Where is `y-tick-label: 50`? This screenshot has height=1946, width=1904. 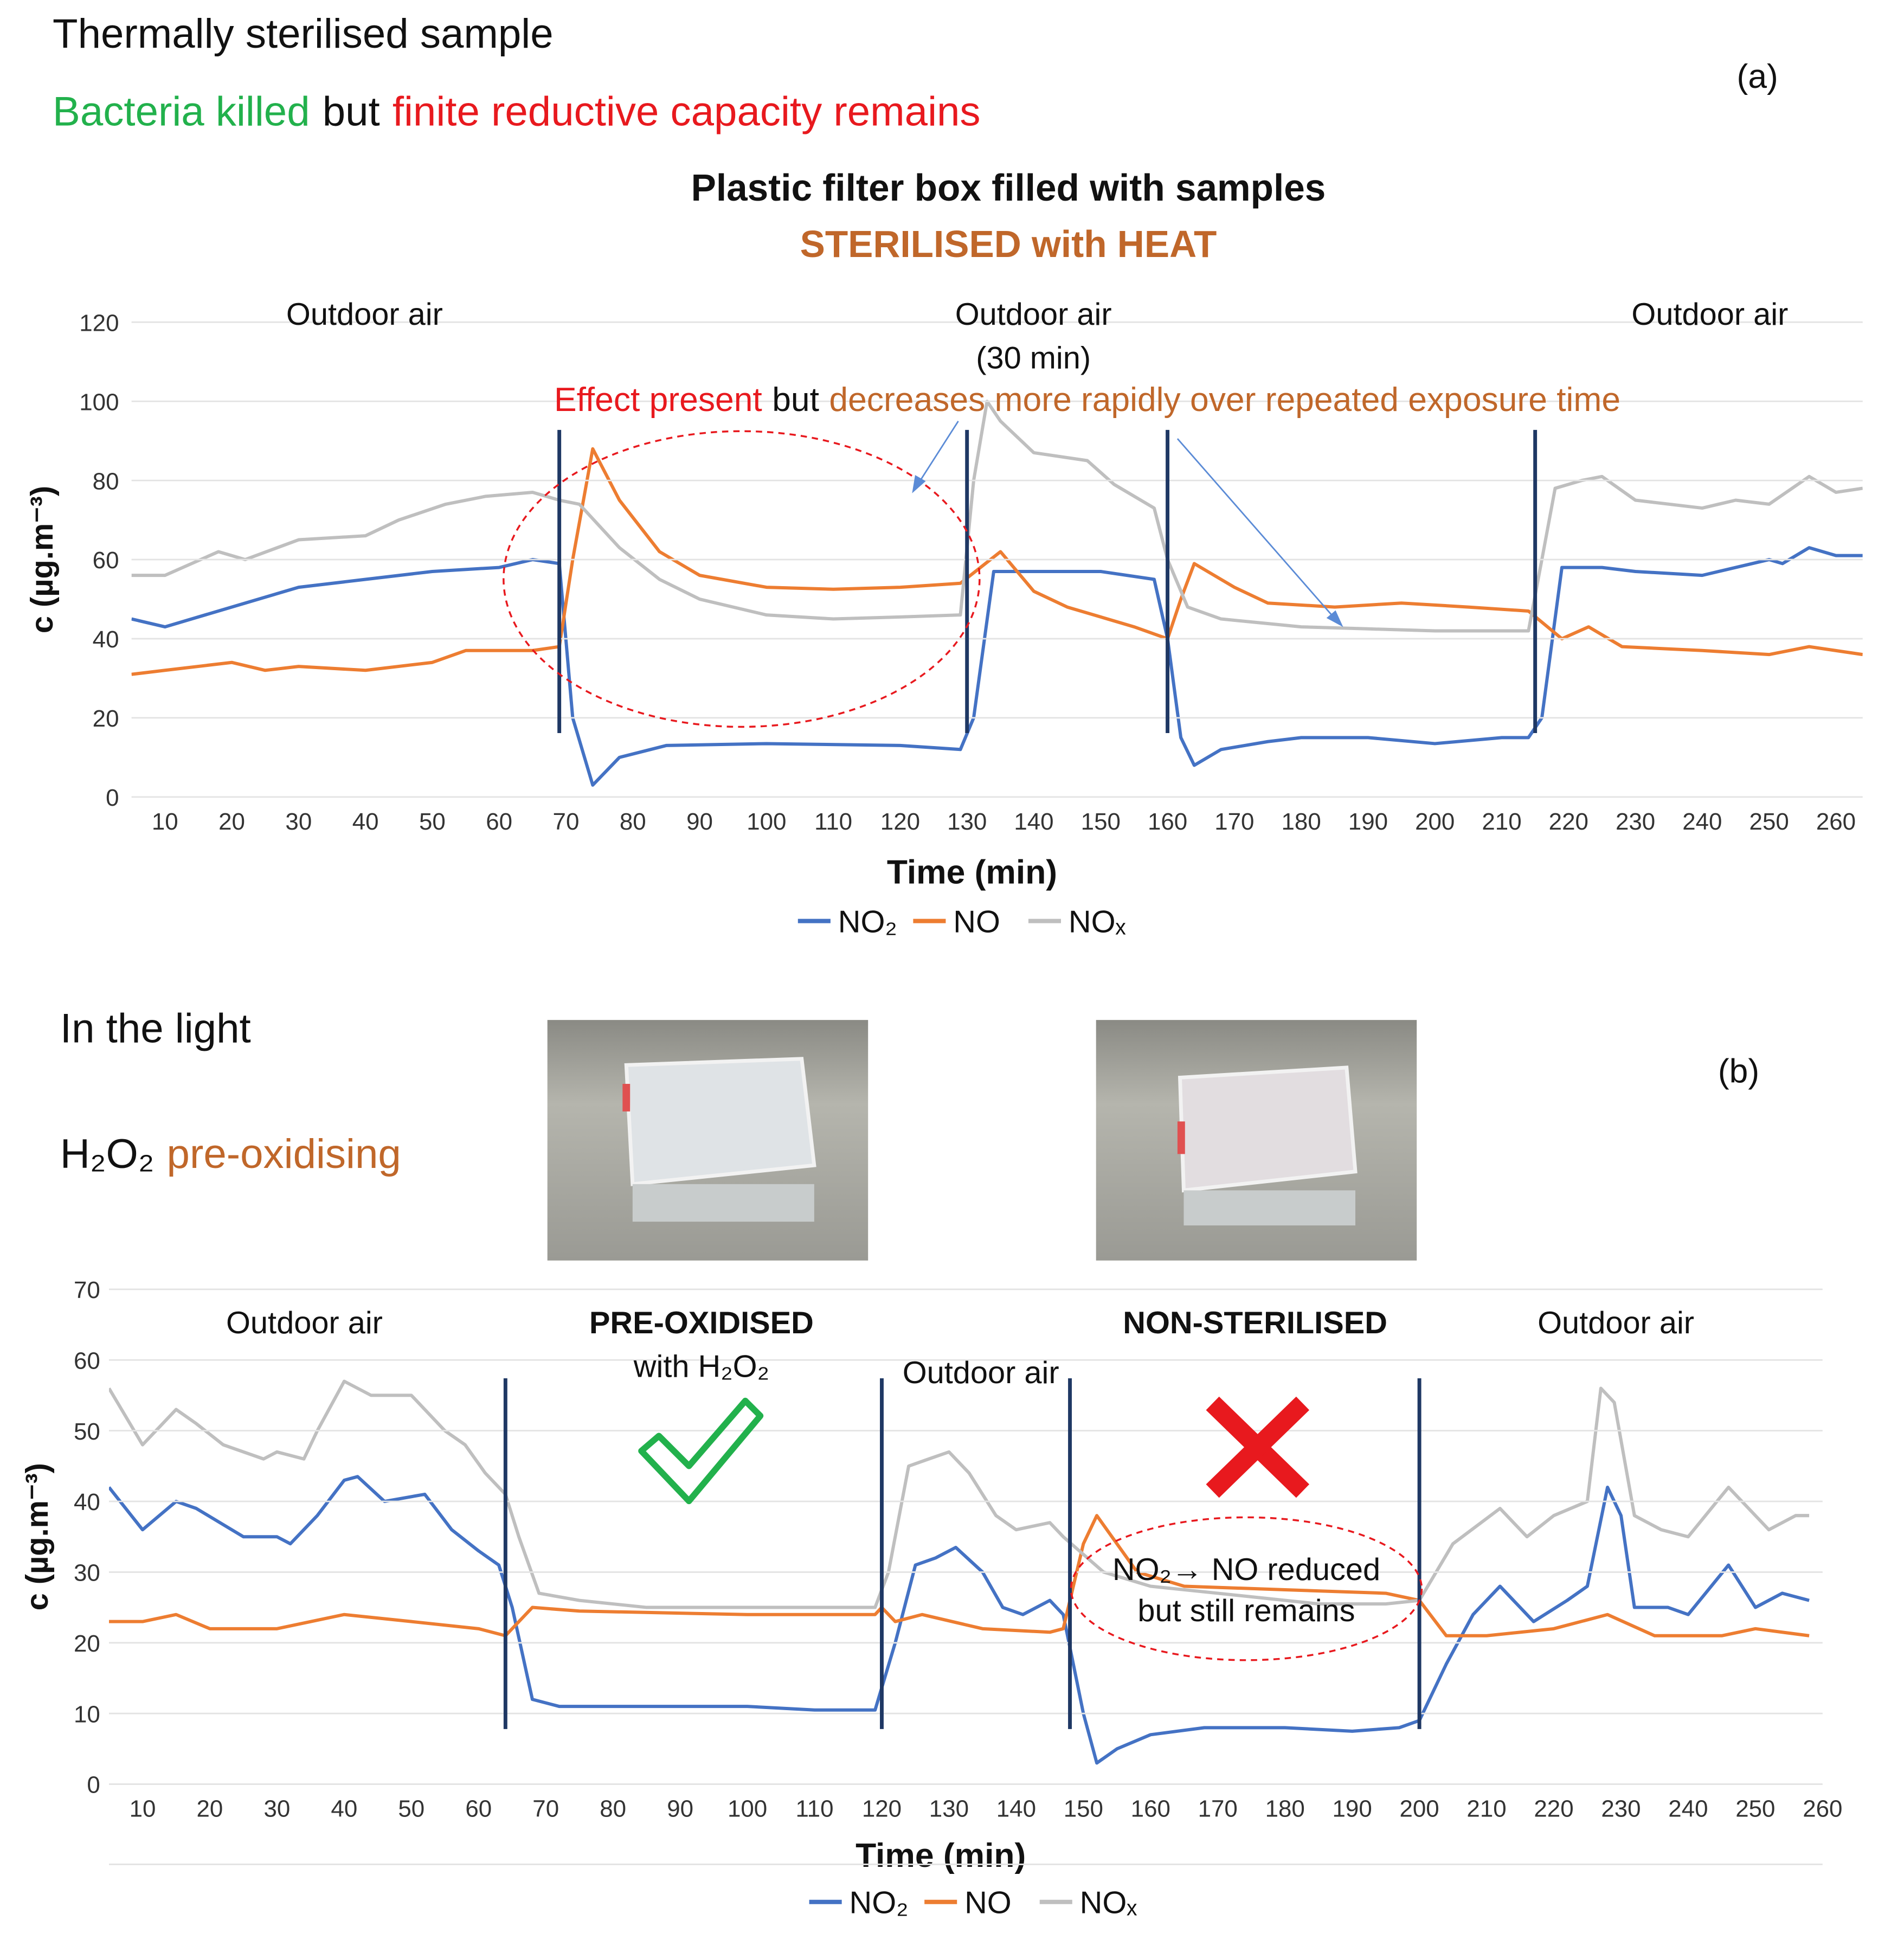 y-tick-label: 50 is located at coordinates (87, 1431).